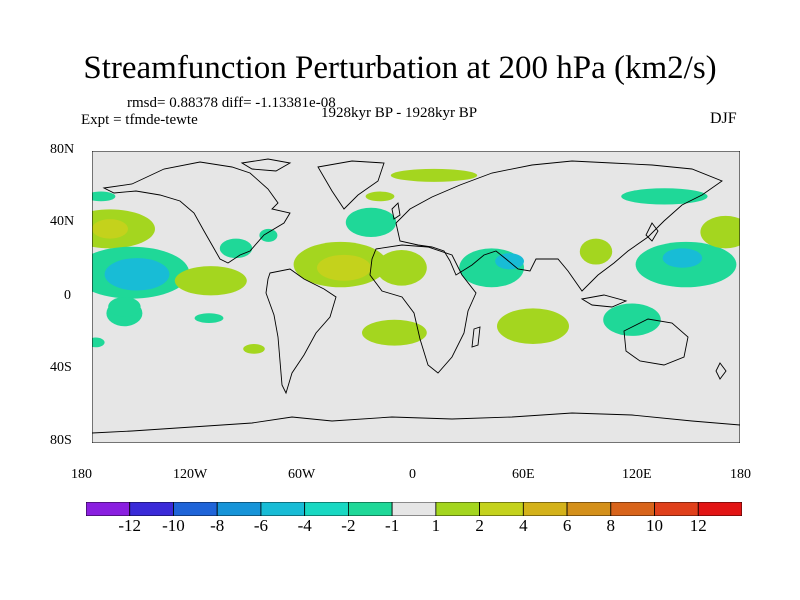 This screenshot has width=800, height=600. I want to click on lon-label-120w: 120W, so click(190, 474).